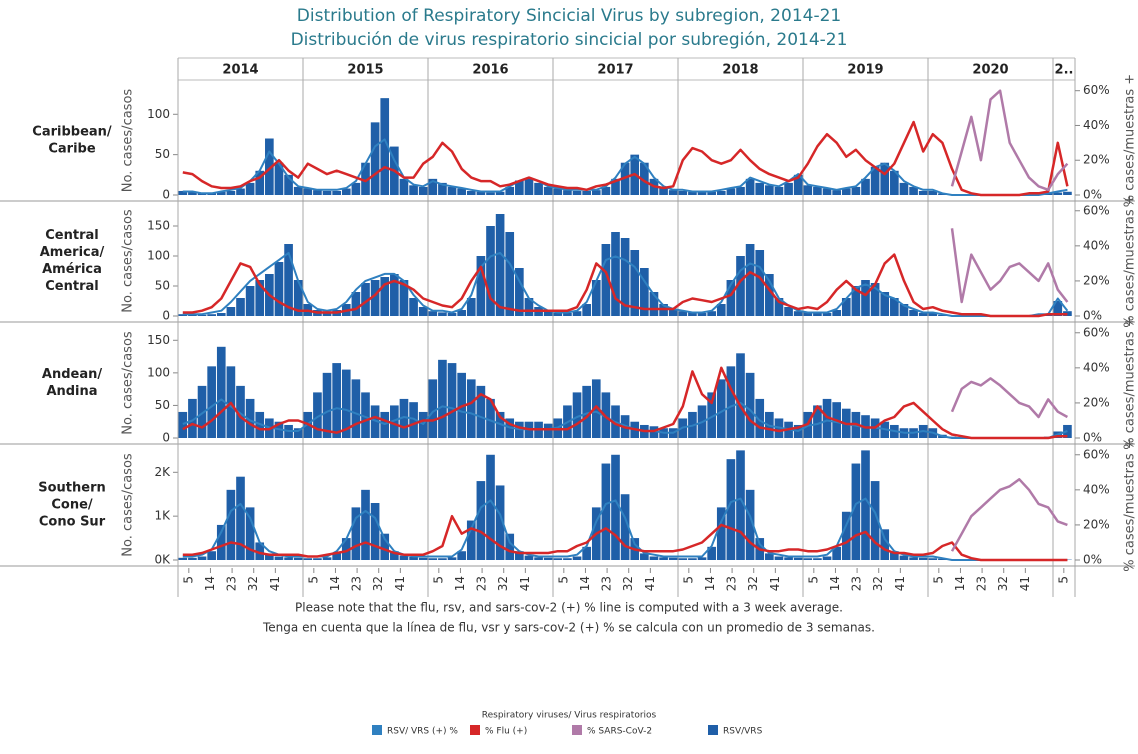 The height and width of the screenshot is (754, 1138). What do you see at coordinates (72, 269) in the screenshot?
I see `panel-name: América` at bounding box center [72, 269].